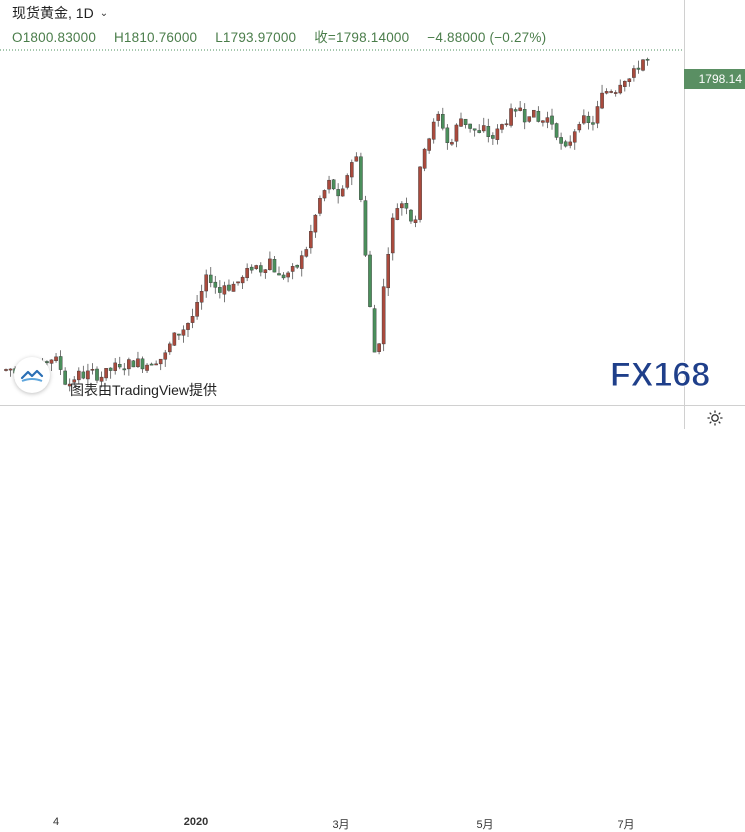 This screenshot has height=832, width=745. Describe the element at coordinates (487, 37) in the screenshot. I see `change-value: −4.88000 (−0.27%)` at that location.